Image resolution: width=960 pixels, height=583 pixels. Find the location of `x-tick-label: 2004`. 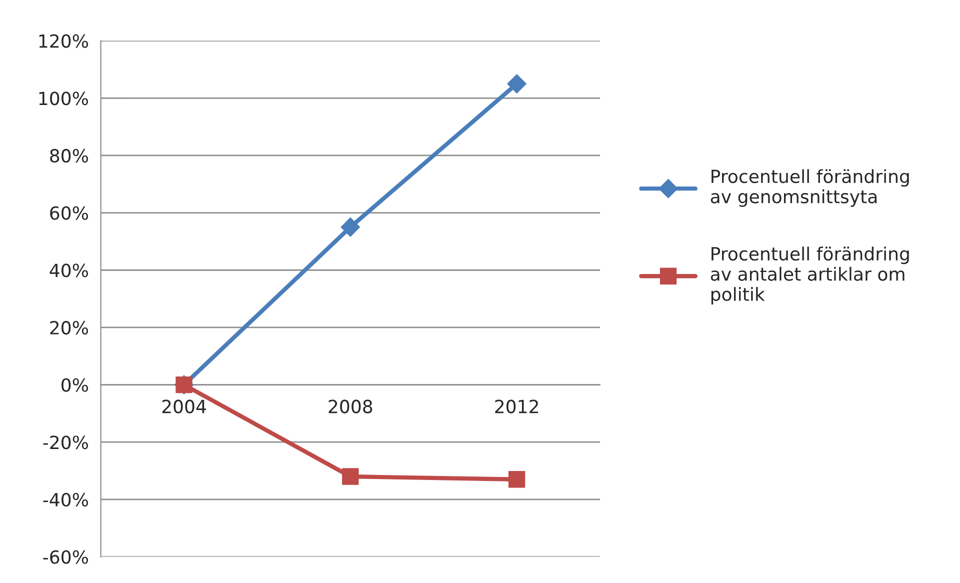

x-tick-label: 2004 is located at coordinates (184, 407).